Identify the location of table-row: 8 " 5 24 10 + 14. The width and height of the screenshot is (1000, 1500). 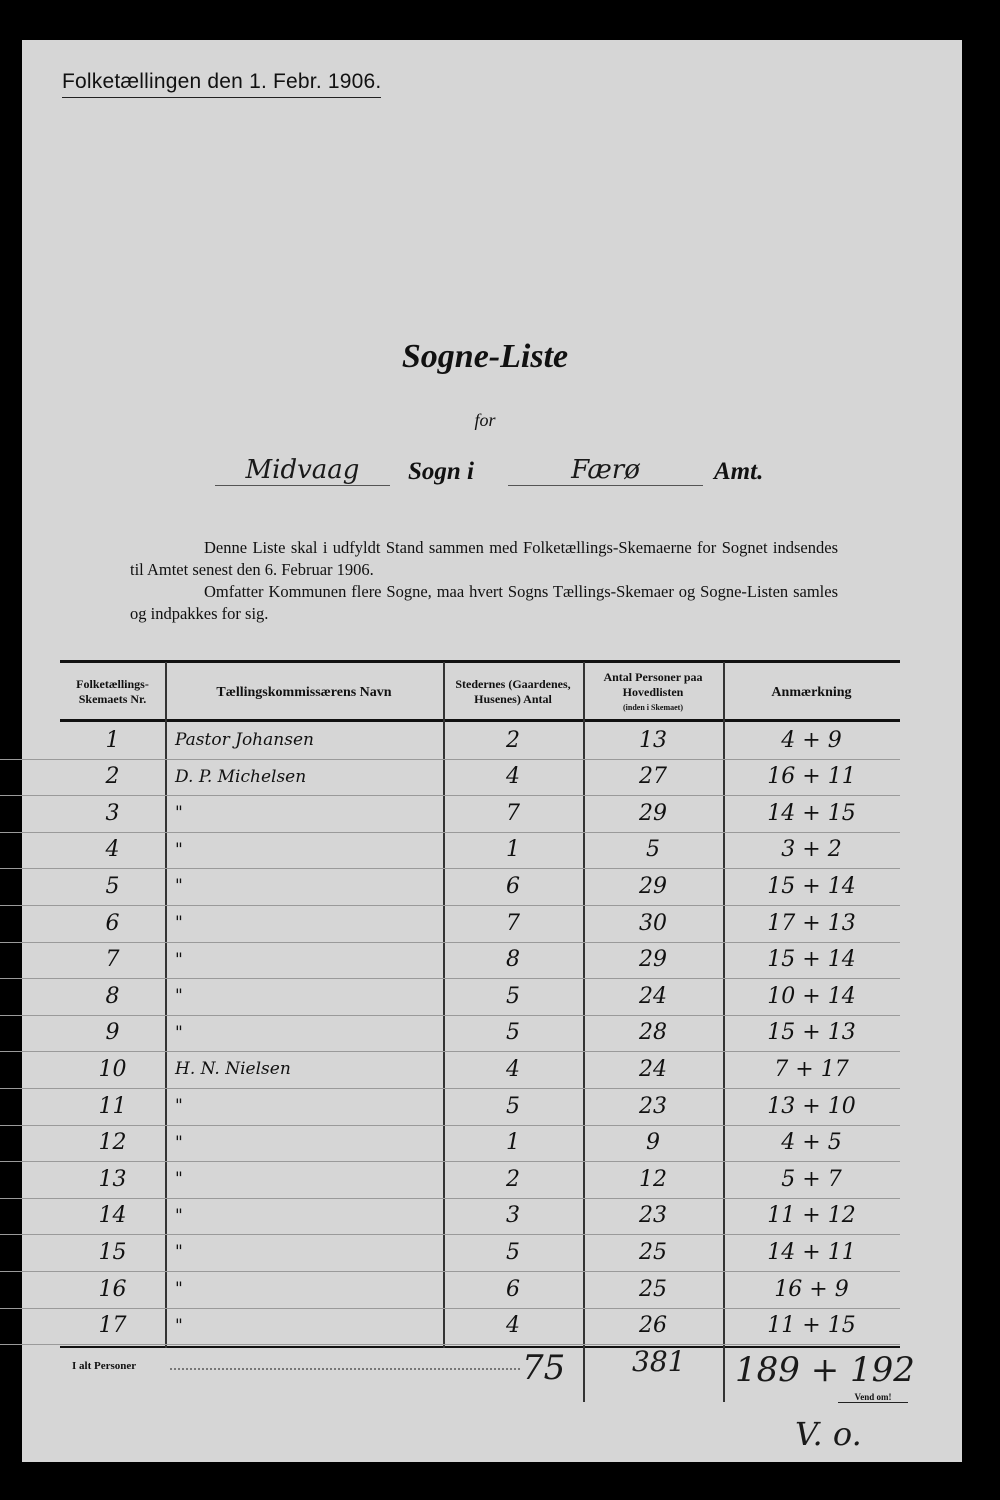
(450, 997).